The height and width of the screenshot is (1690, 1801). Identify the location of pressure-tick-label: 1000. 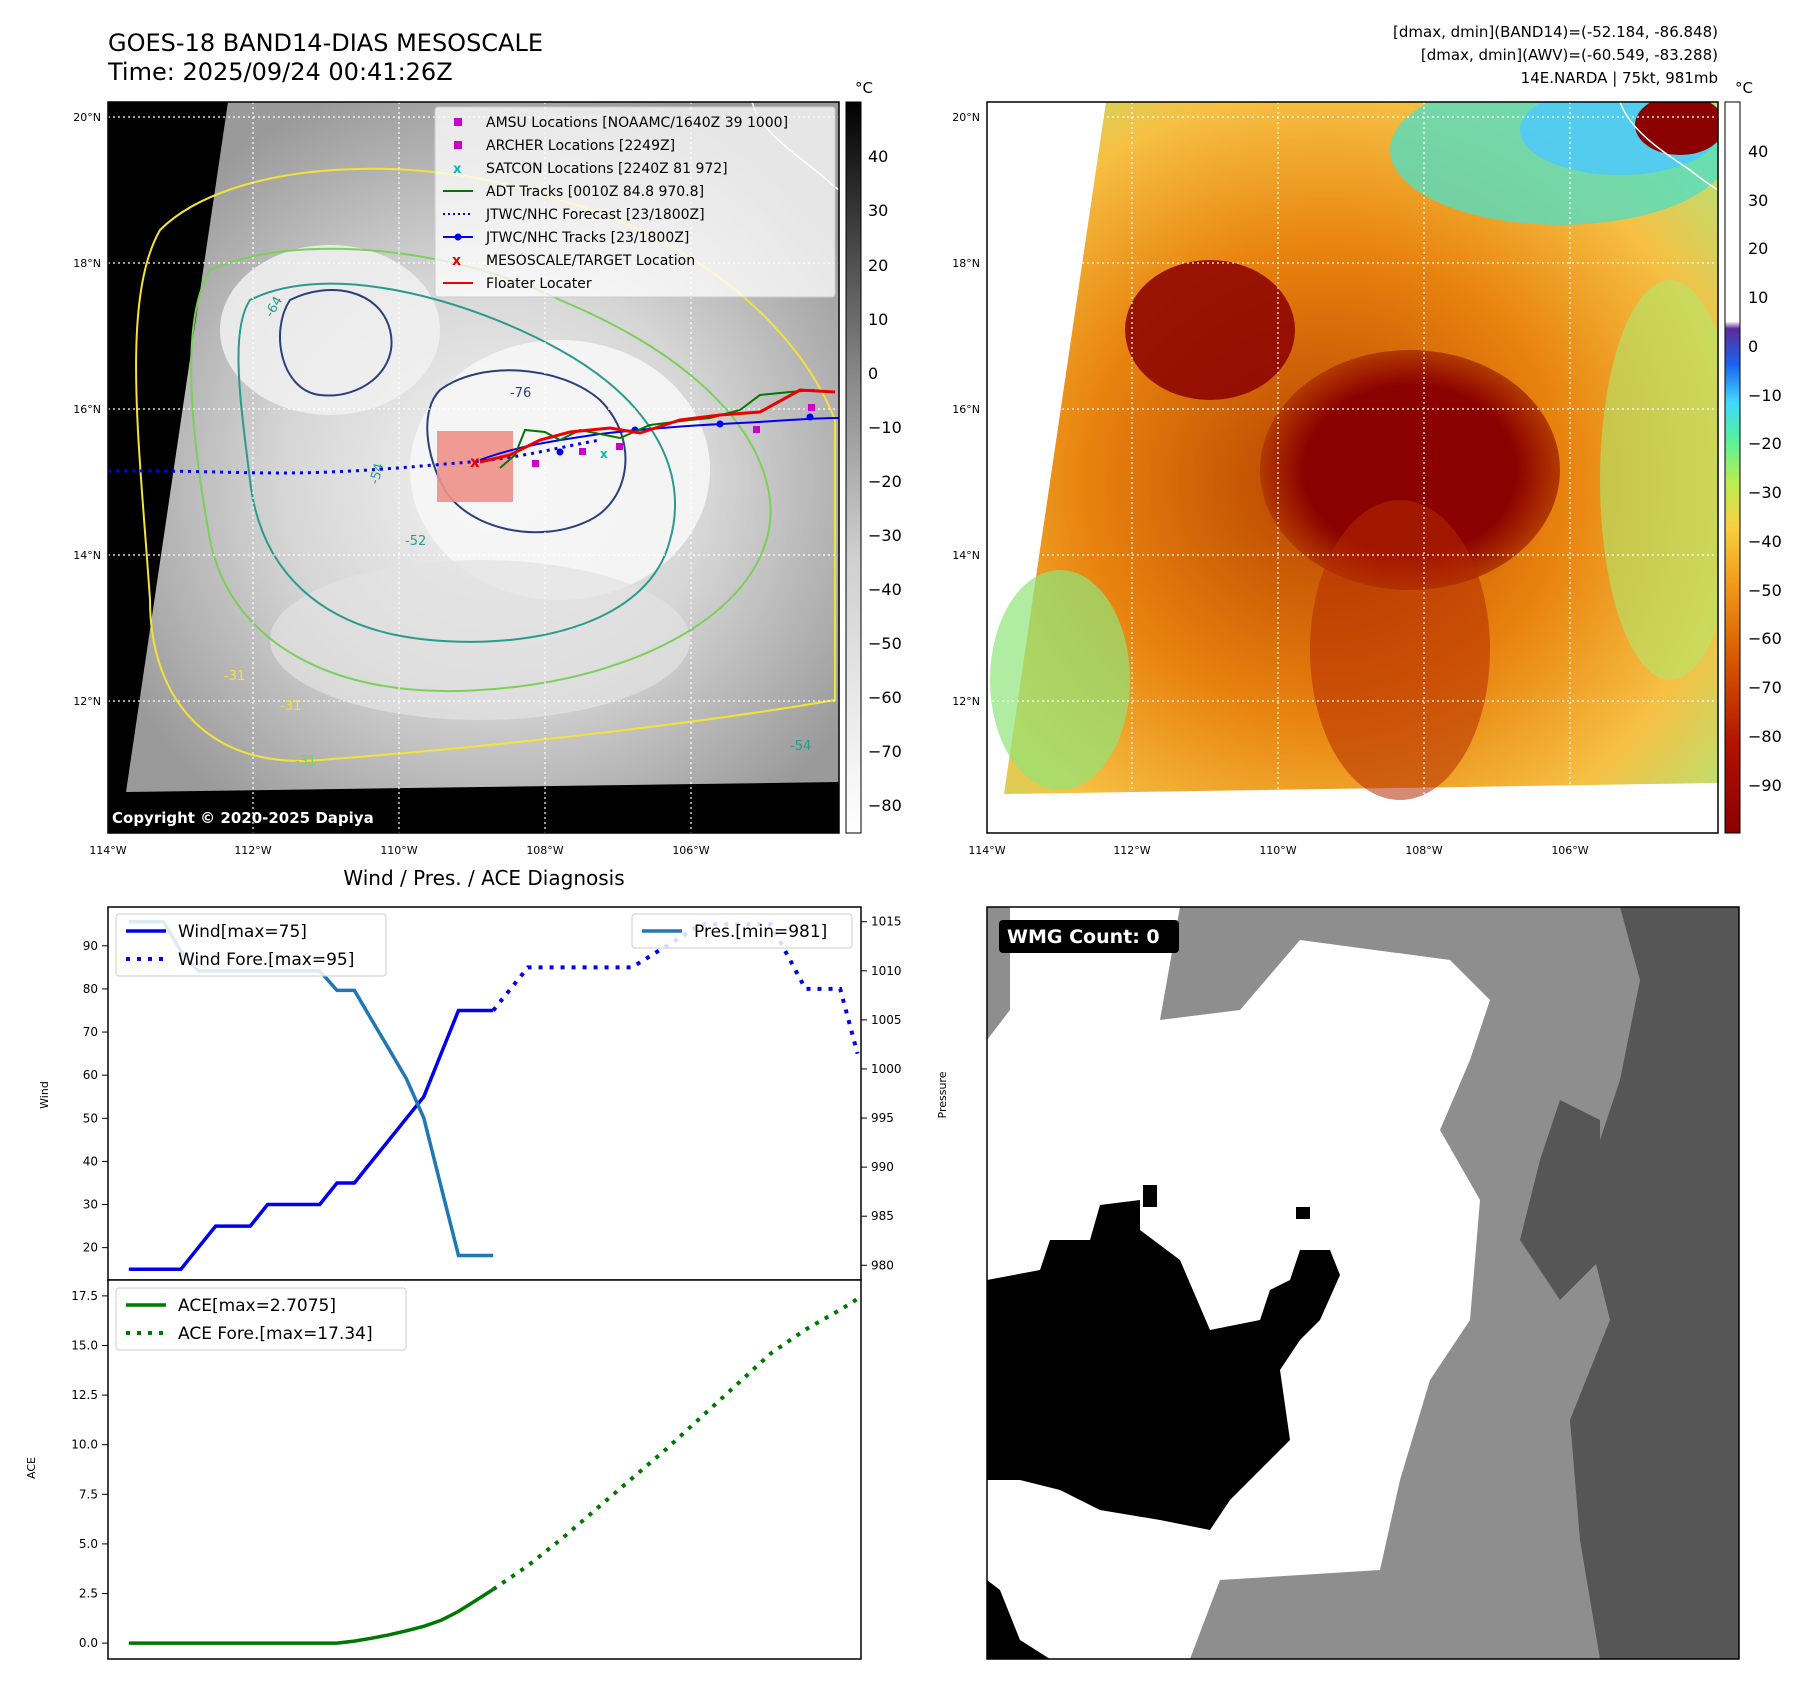
(886, 1069).